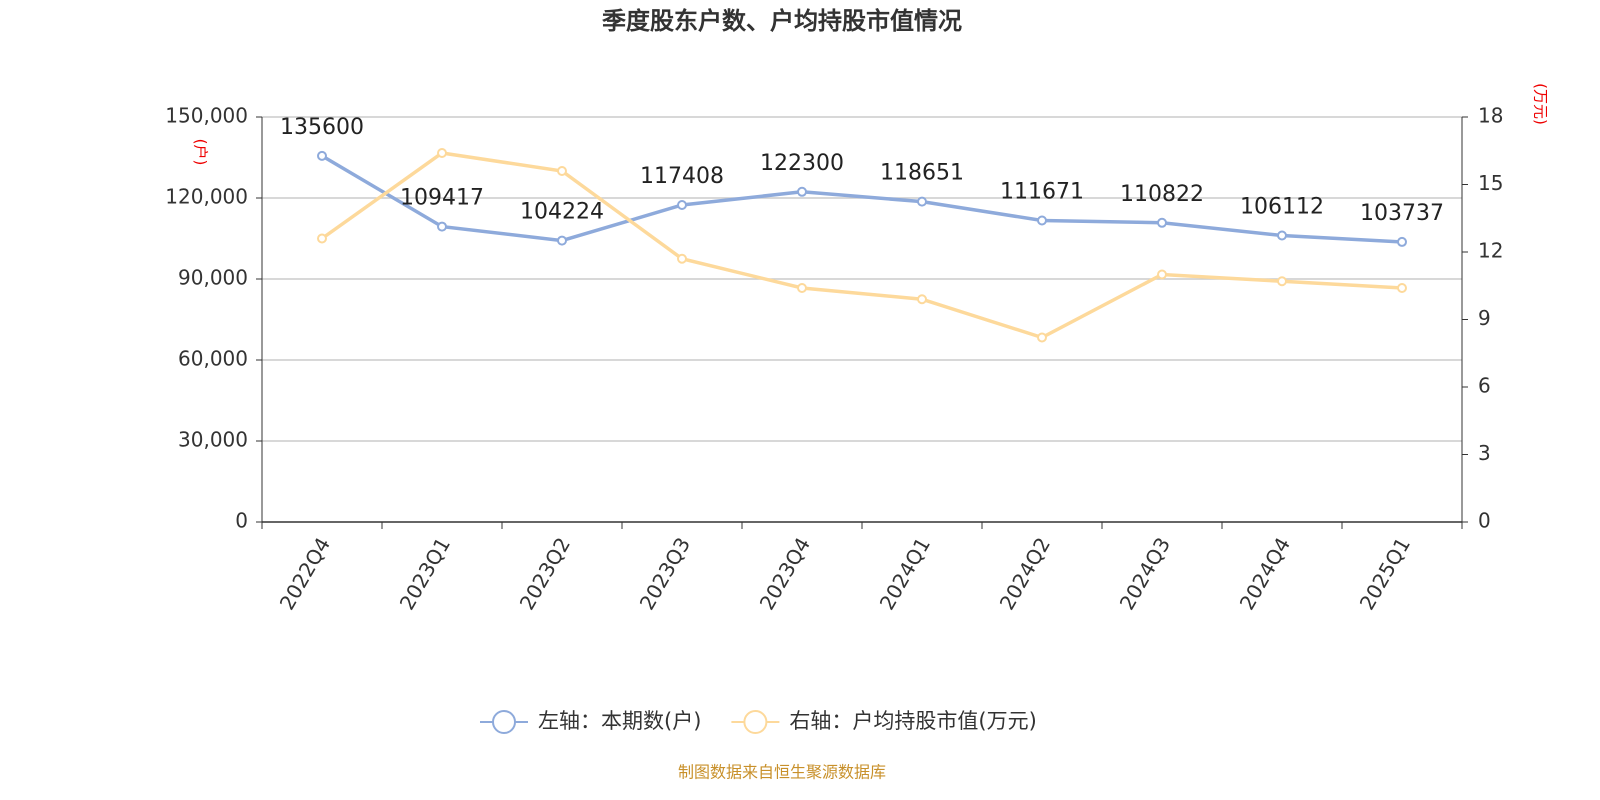  I want to click on y-tick-label: 0, so click(241, 521).